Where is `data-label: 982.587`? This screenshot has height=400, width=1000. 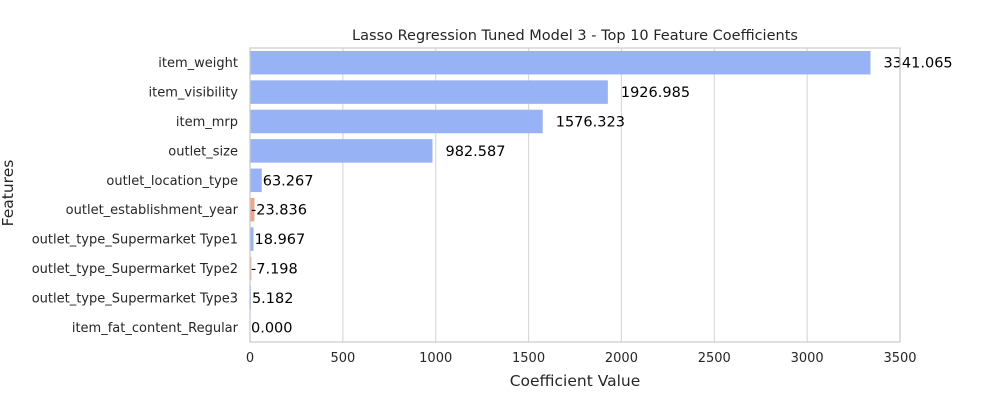 data-label: 982.587 is located at coordinates (475, 152).